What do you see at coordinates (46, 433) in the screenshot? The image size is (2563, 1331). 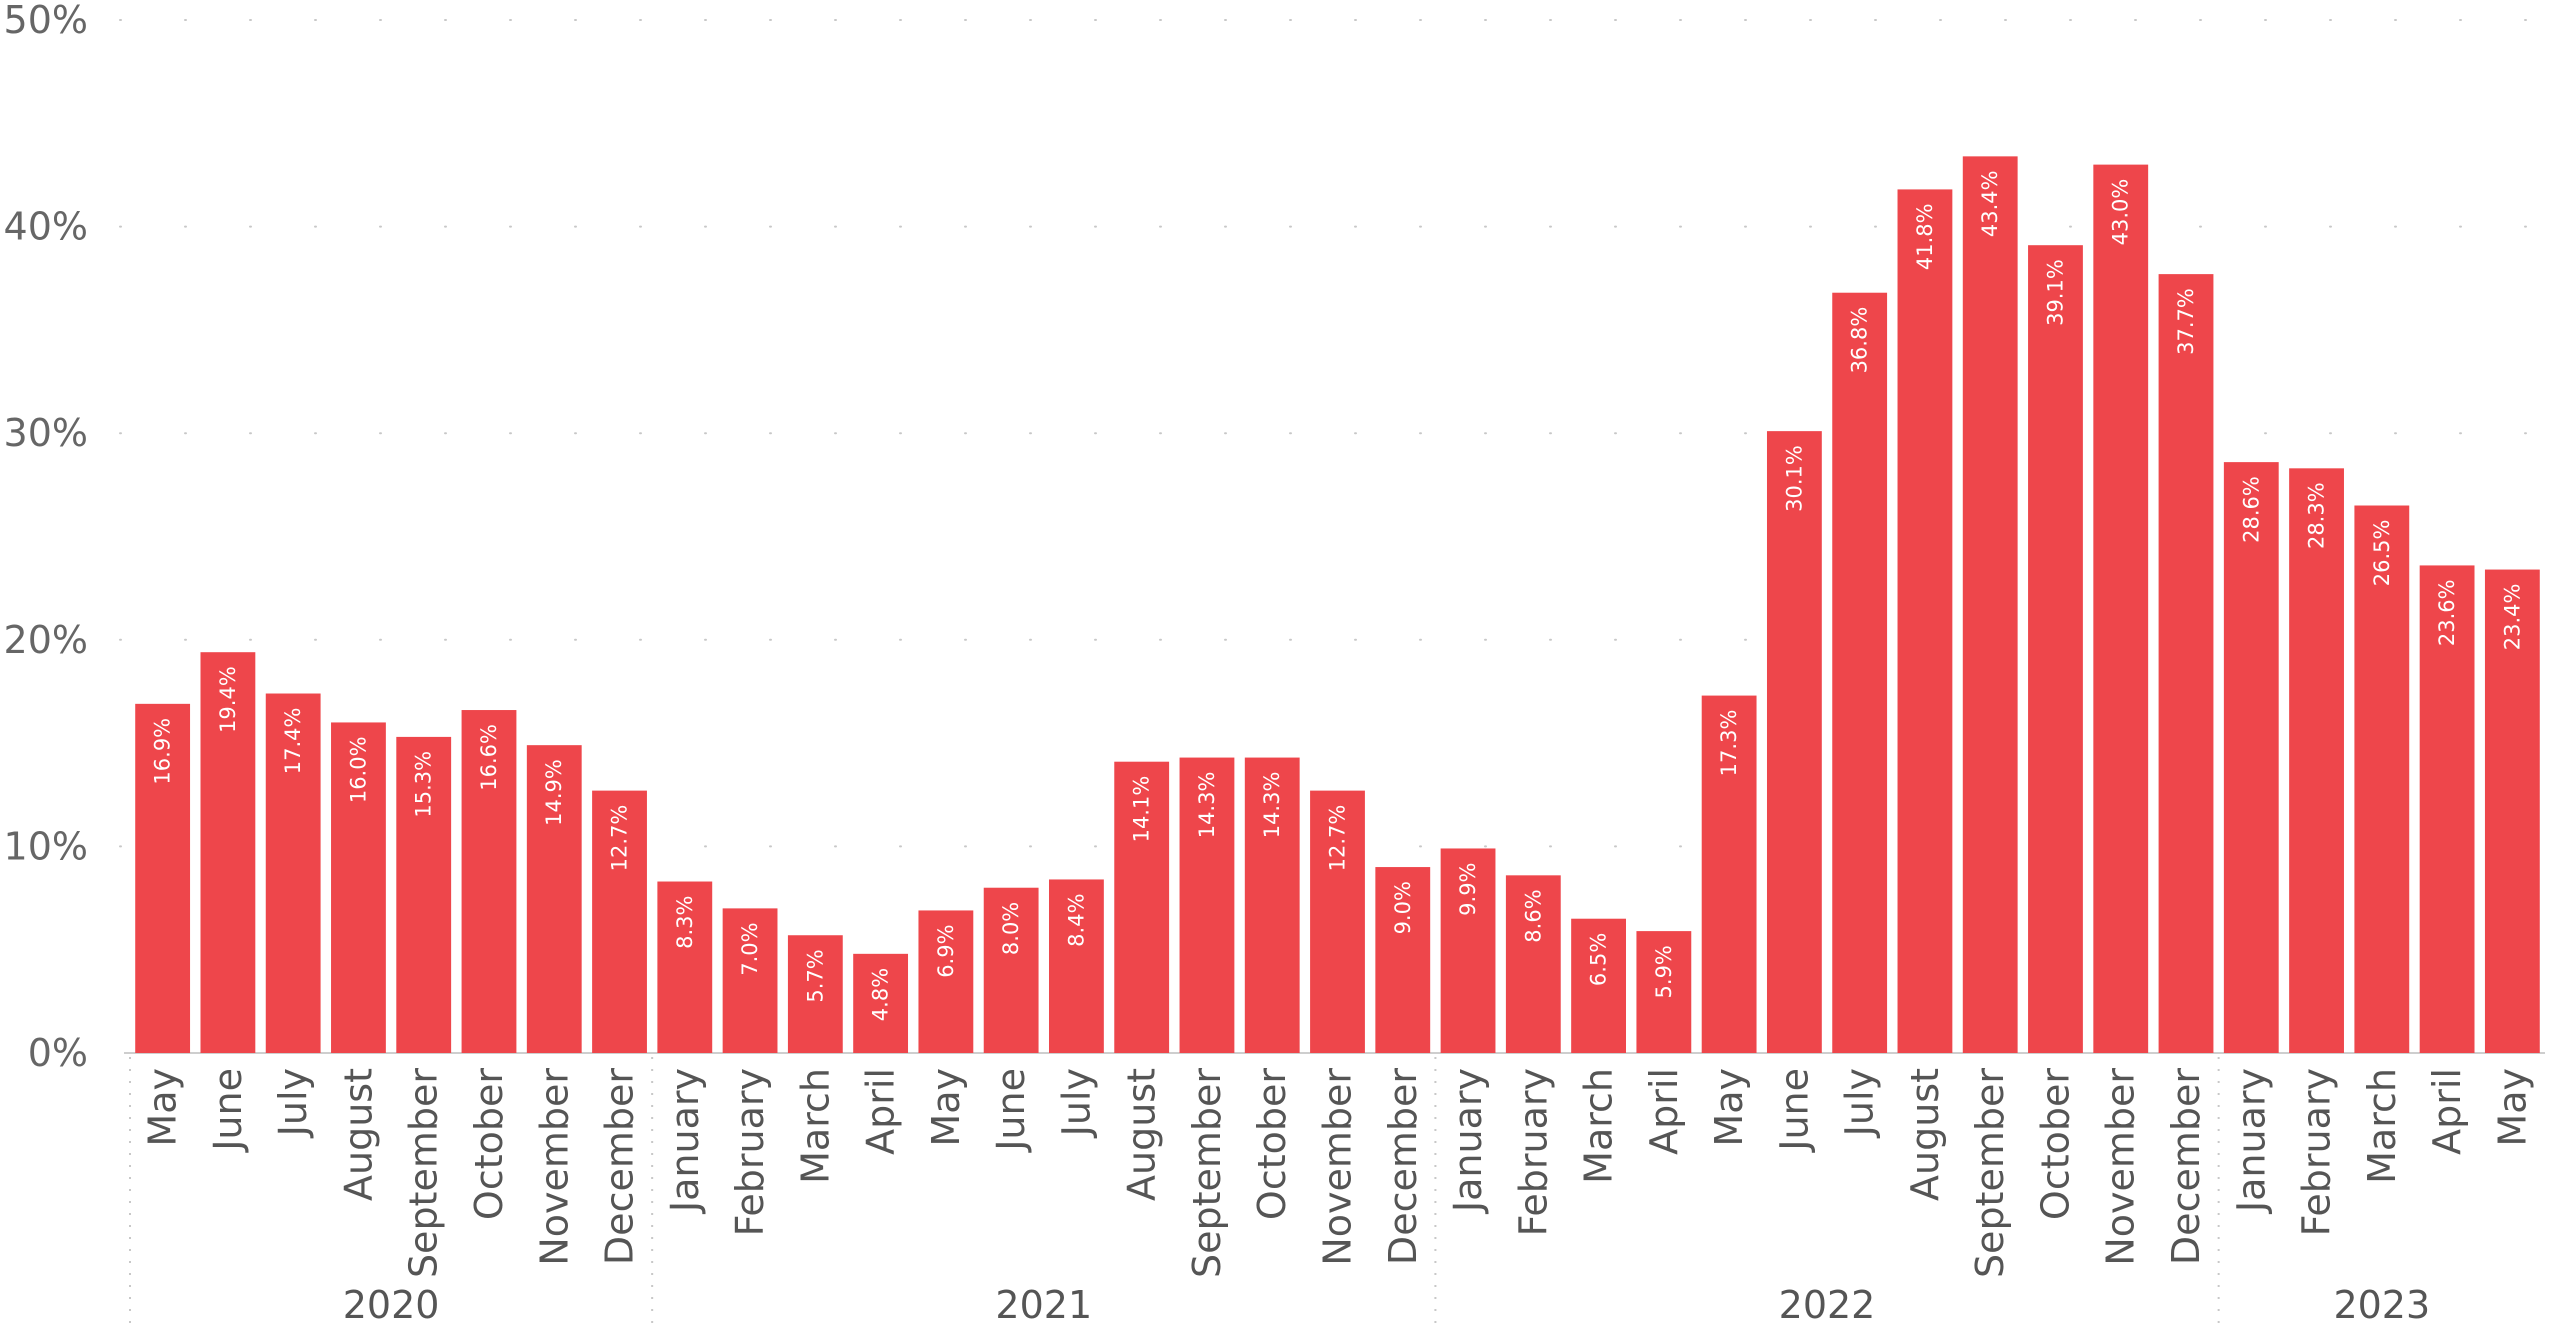 I see `y-tick-label: 30%` at bounding box center [46, 433].